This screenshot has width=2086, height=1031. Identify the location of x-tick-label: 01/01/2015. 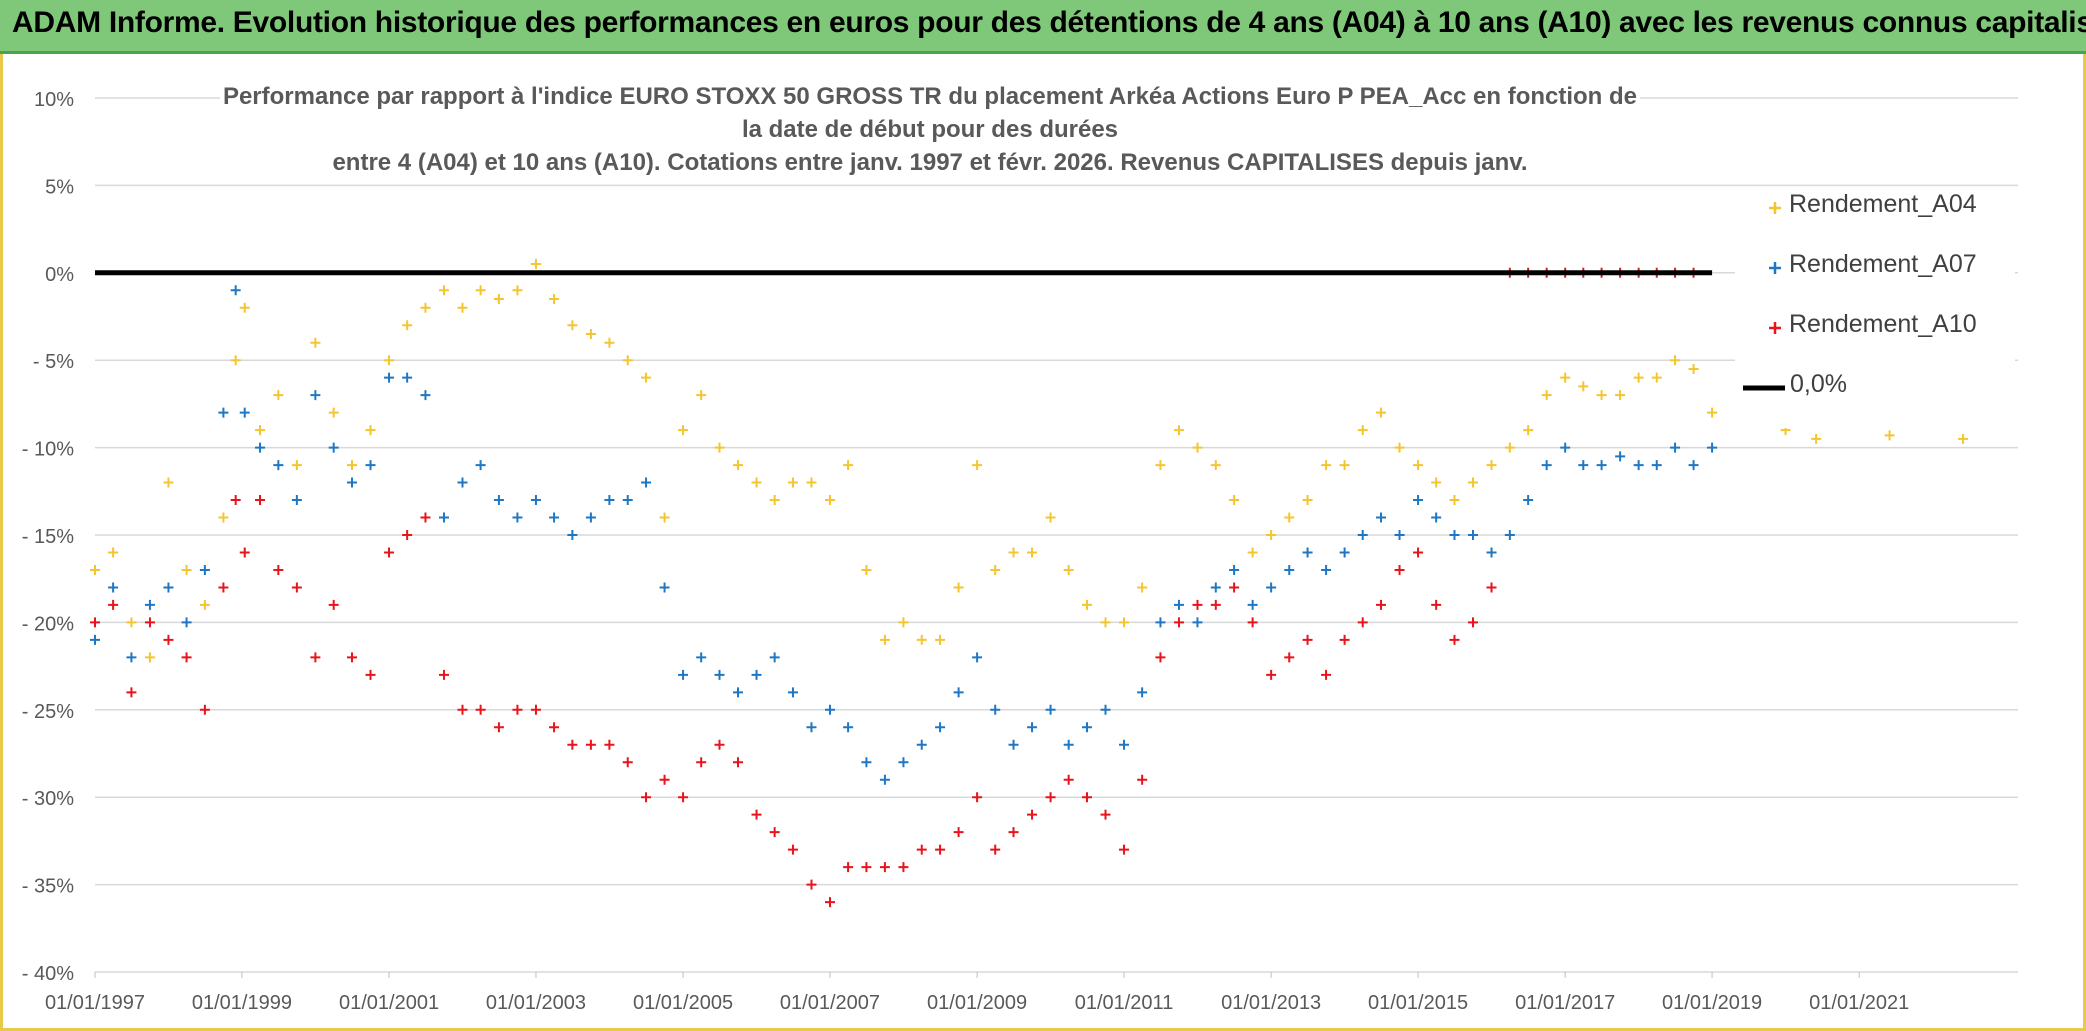
(1418, 1003).